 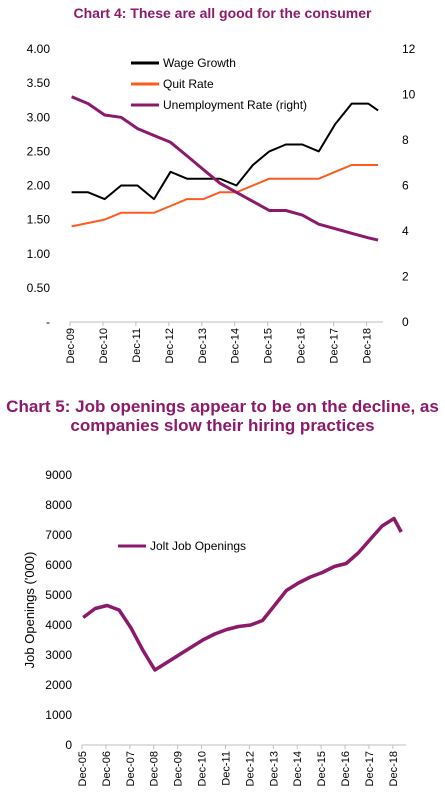 What do you see at coordinates (298, 768) in the screenshot?
I see `chart5-x-tick-label: Dec-14` at bounding box center [298, 768].